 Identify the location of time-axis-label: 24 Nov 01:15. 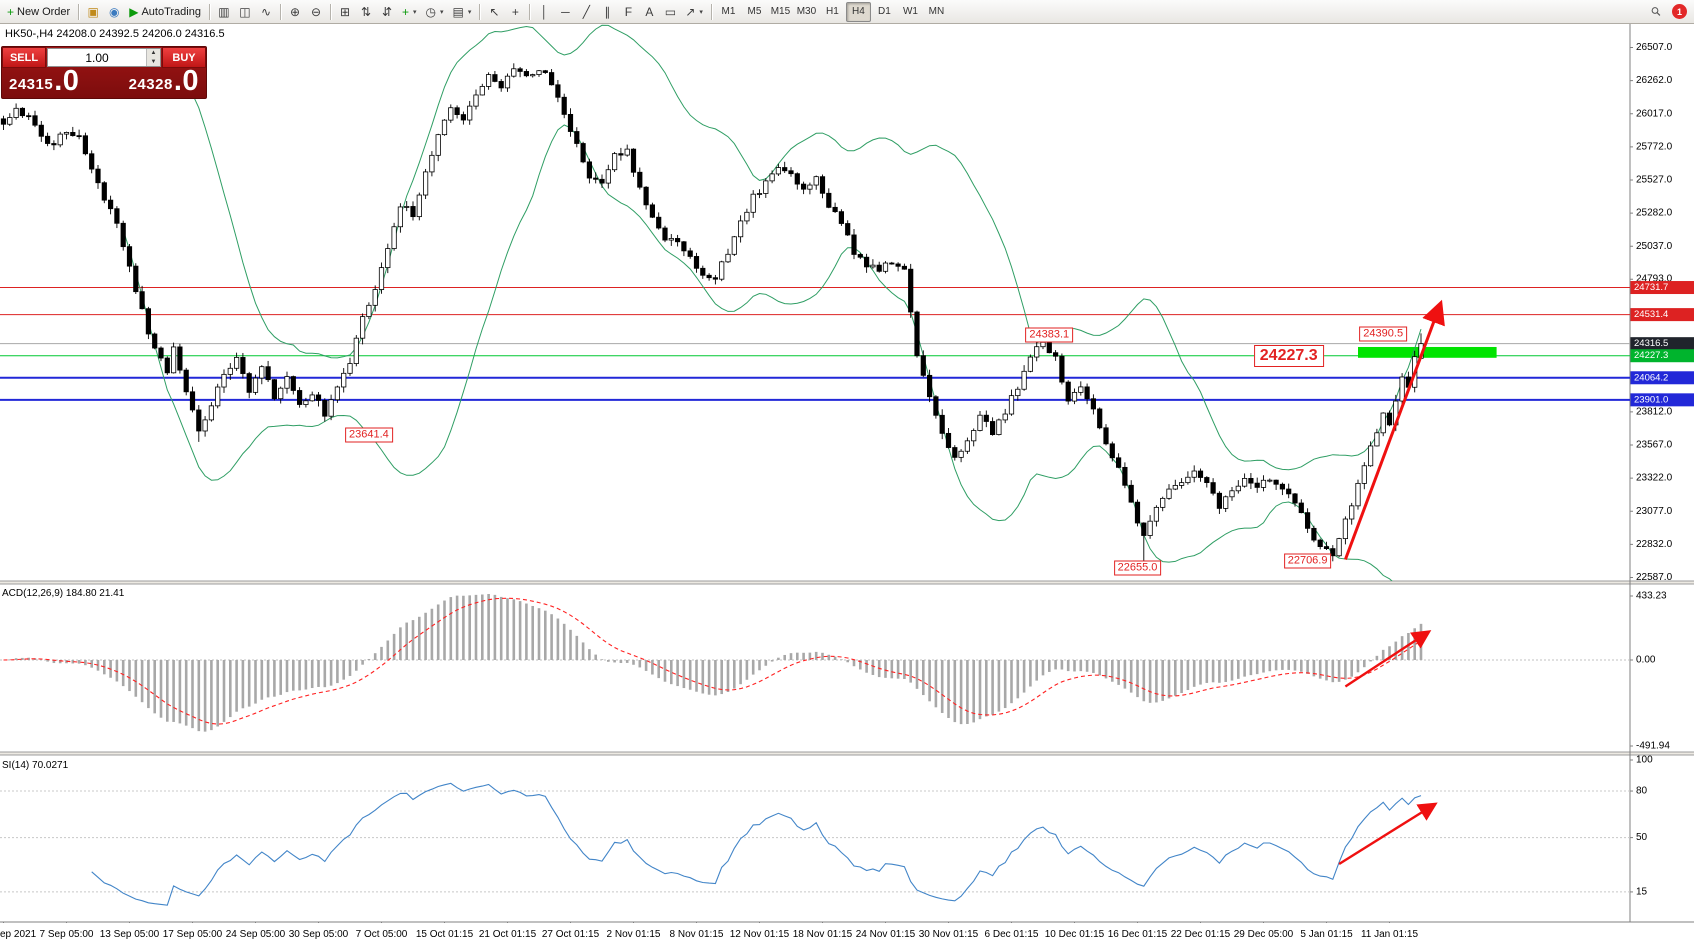
(885, 934).